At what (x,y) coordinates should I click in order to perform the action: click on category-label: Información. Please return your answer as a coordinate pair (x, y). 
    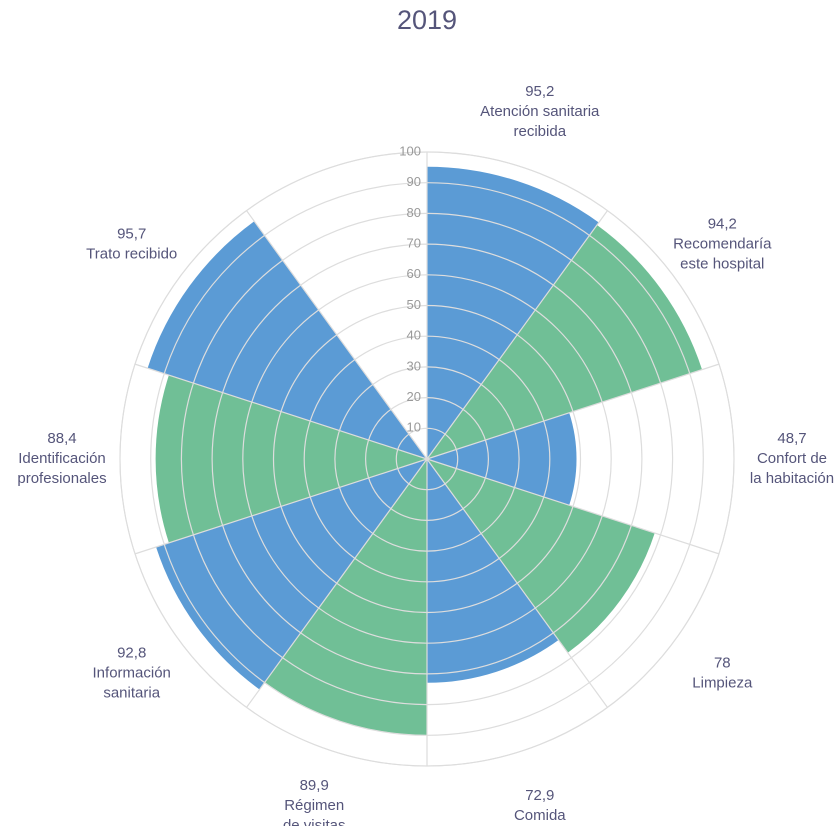
    Looking at the image, I should click on (132, 673).